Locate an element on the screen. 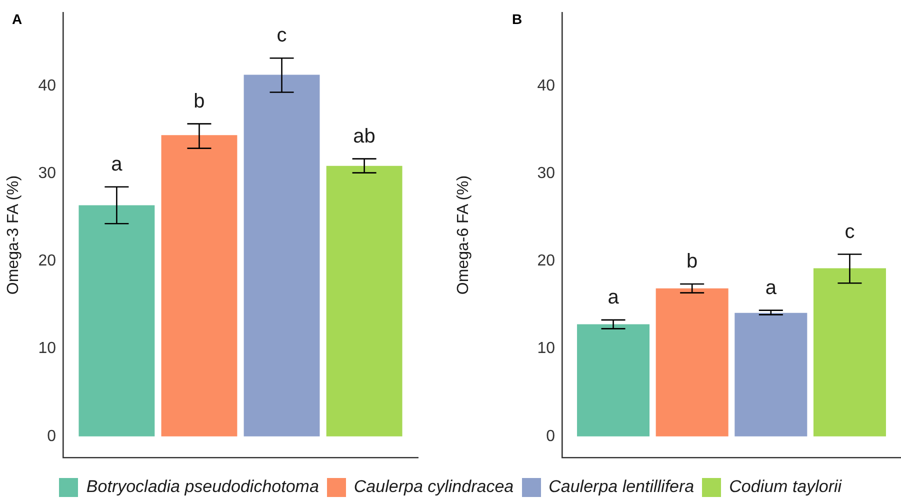 This screenshot has width=901, height=501. legend-label: Codium taylorii is located at coordinates (785, 487).